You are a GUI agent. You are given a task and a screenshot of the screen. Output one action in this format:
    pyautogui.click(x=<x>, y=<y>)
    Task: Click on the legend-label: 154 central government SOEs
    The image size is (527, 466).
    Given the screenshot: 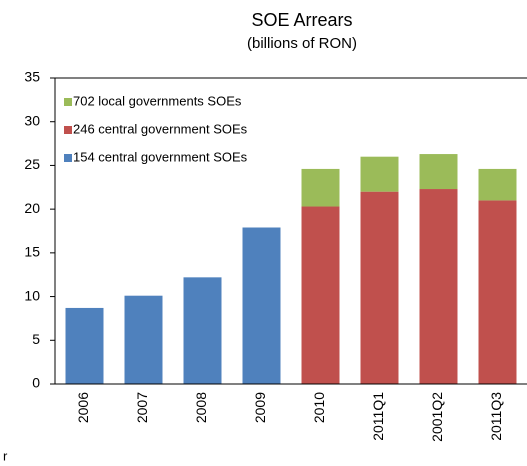 What is the action you would take?
    pyautogui.click(x=160, y=156)
    